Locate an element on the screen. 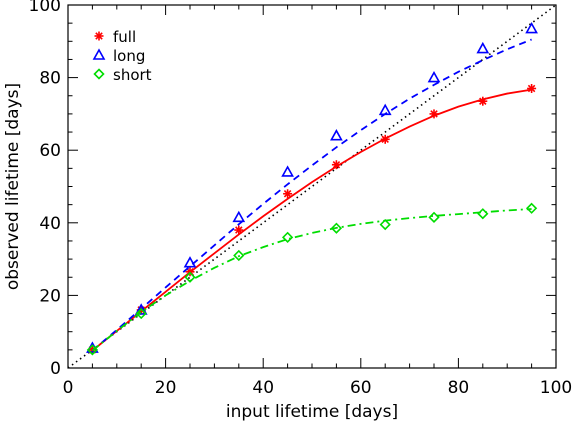 The width and height of the screenshot is (574, 422). y-tick-label: 60 is located at coordinates (50, 151).